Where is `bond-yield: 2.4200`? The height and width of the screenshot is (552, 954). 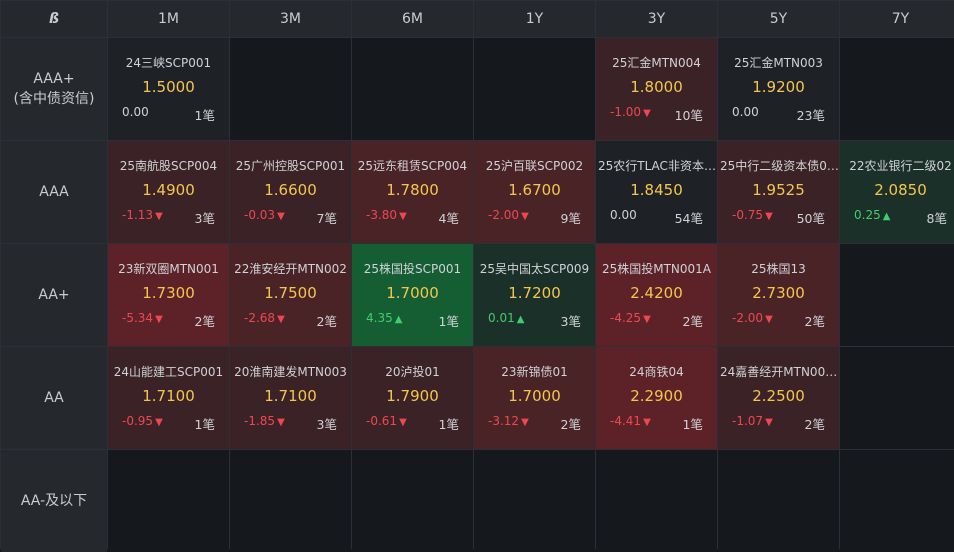
bond-yield: 2.4200 is located at coordinates (656, 293).